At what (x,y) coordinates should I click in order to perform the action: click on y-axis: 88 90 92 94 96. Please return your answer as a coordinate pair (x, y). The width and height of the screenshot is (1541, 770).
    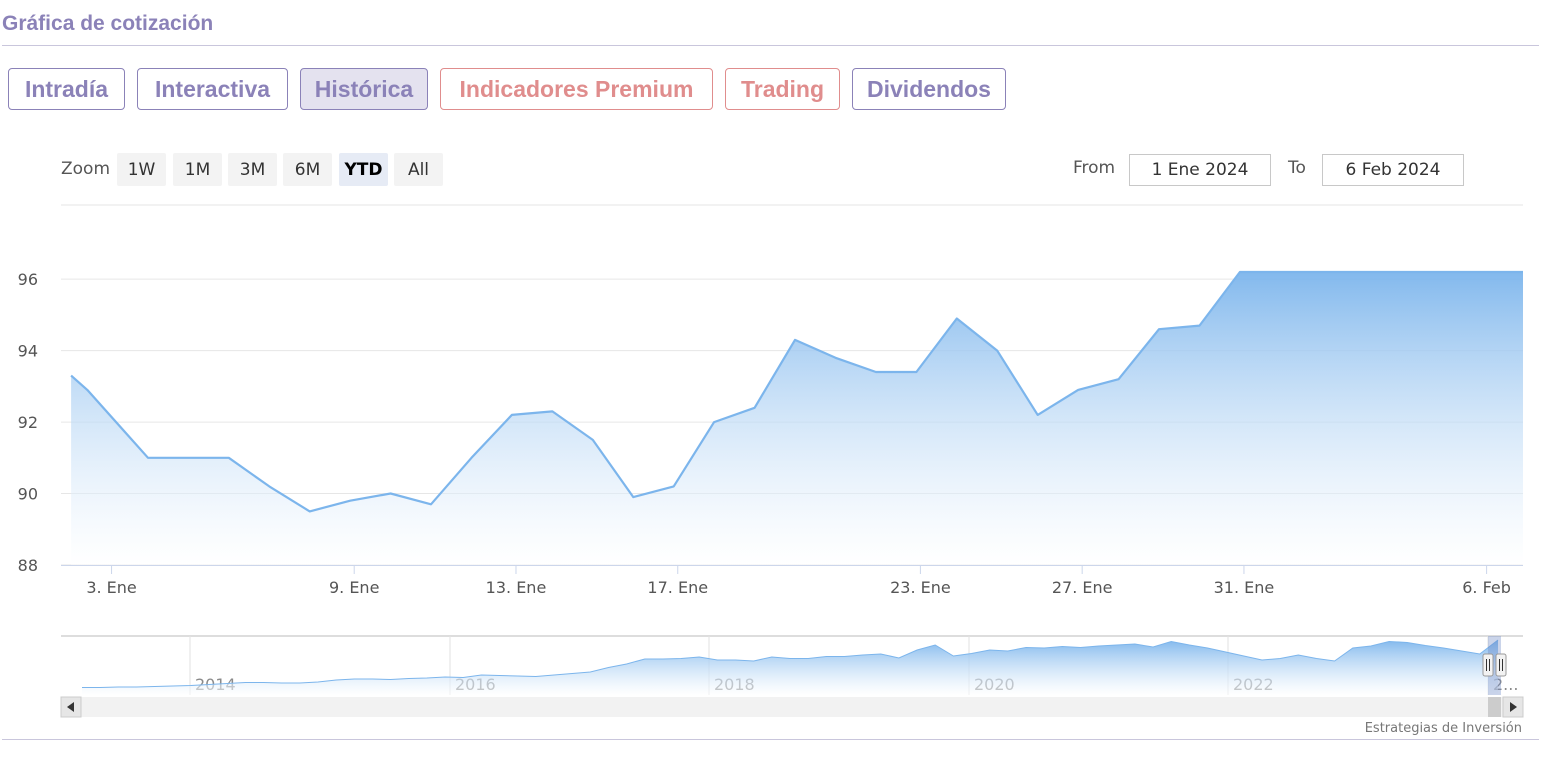
    Looking at the image, I should click on (28, 422).